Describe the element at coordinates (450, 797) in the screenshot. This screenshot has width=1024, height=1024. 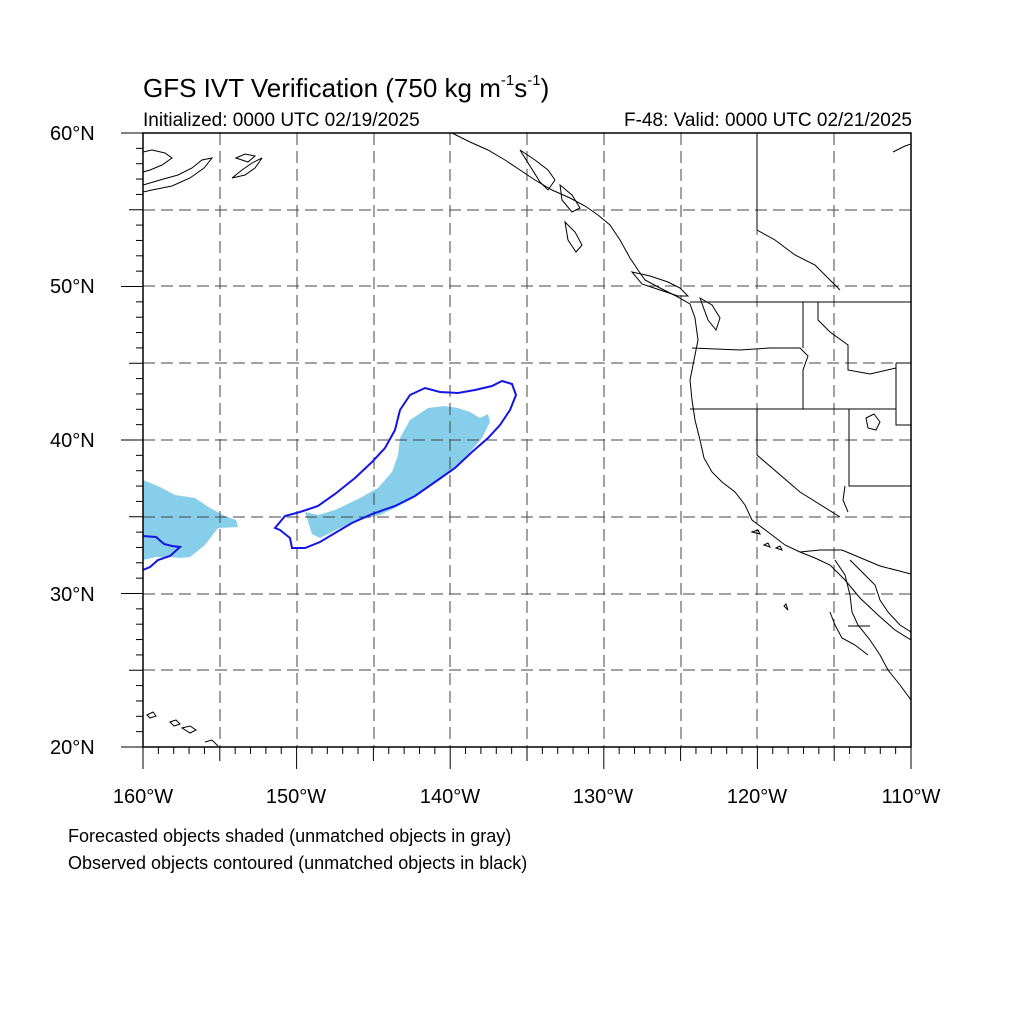
I see `lon-label-140w: 140°W` at that location.